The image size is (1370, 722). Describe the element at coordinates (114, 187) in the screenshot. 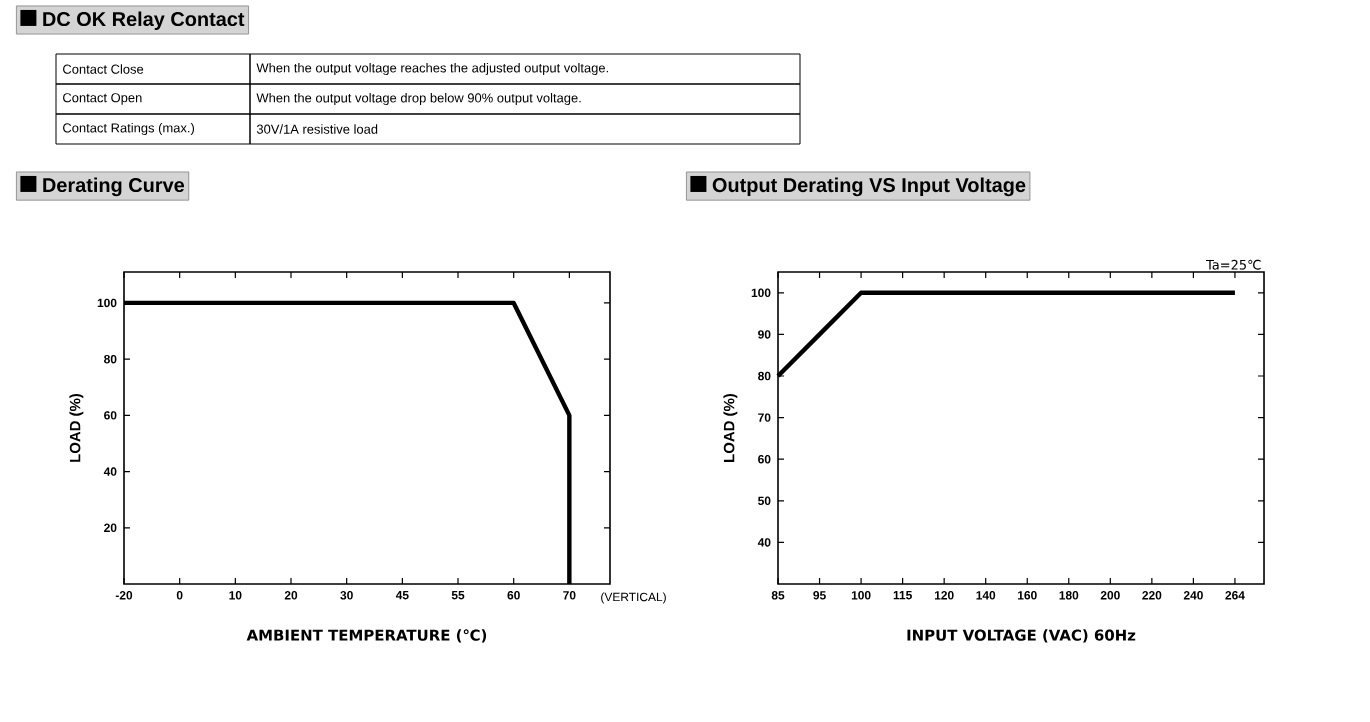

I see `chart-title: Derating Curve` at that location.